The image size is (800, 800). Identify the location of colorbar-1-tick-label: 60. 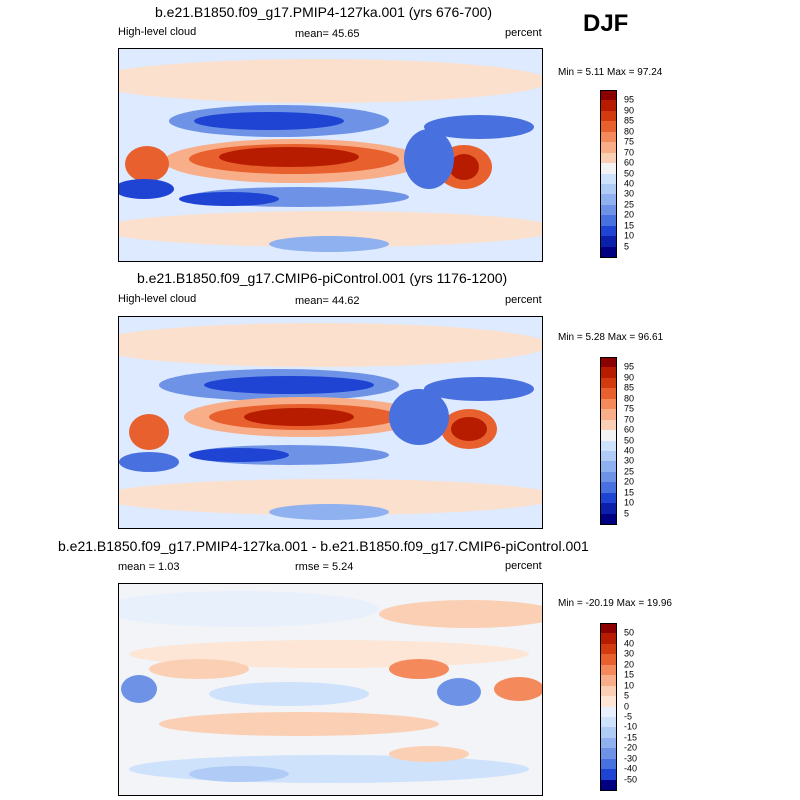
(629, 162).